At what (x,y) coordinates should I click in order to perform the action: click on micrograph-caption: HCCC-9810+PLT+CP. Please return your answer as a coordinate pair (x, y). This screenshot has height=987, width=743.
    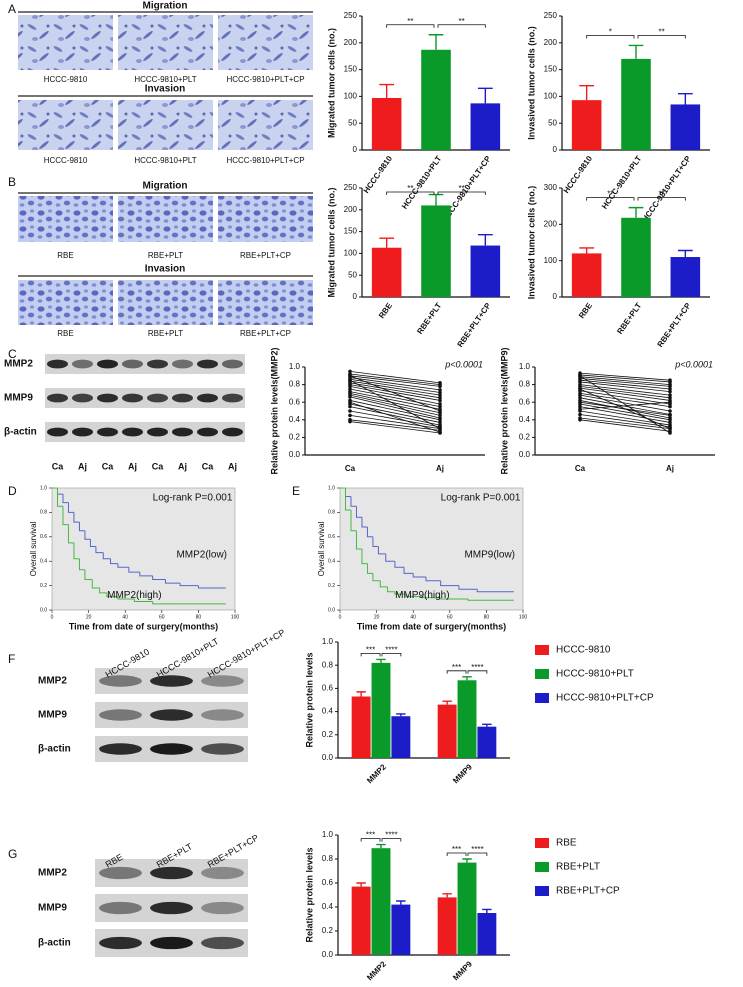
    Looking at the image, I should click on (265, 160).